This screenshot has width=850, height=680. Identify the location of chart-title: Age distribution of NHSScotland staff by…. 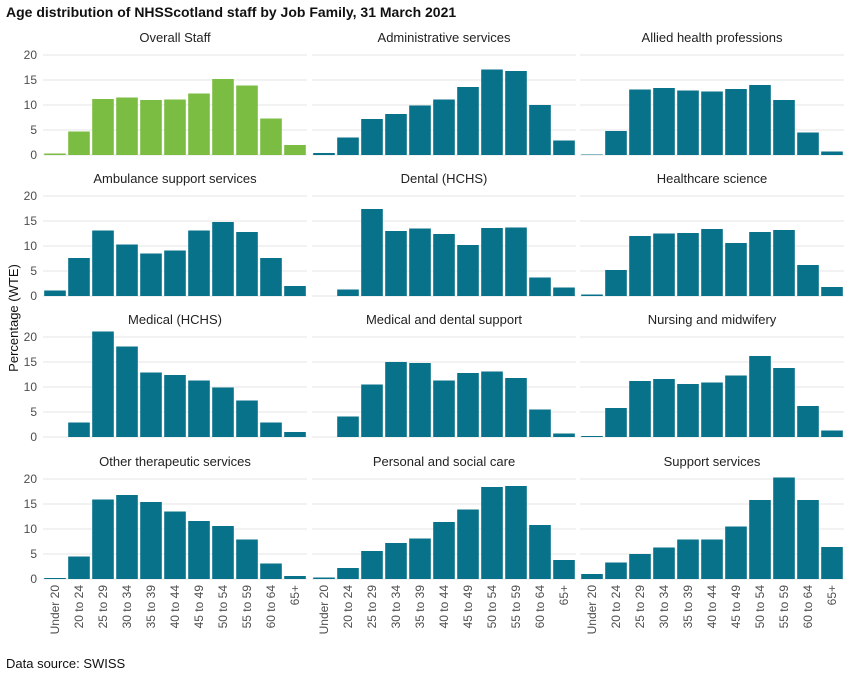
(231, 12).